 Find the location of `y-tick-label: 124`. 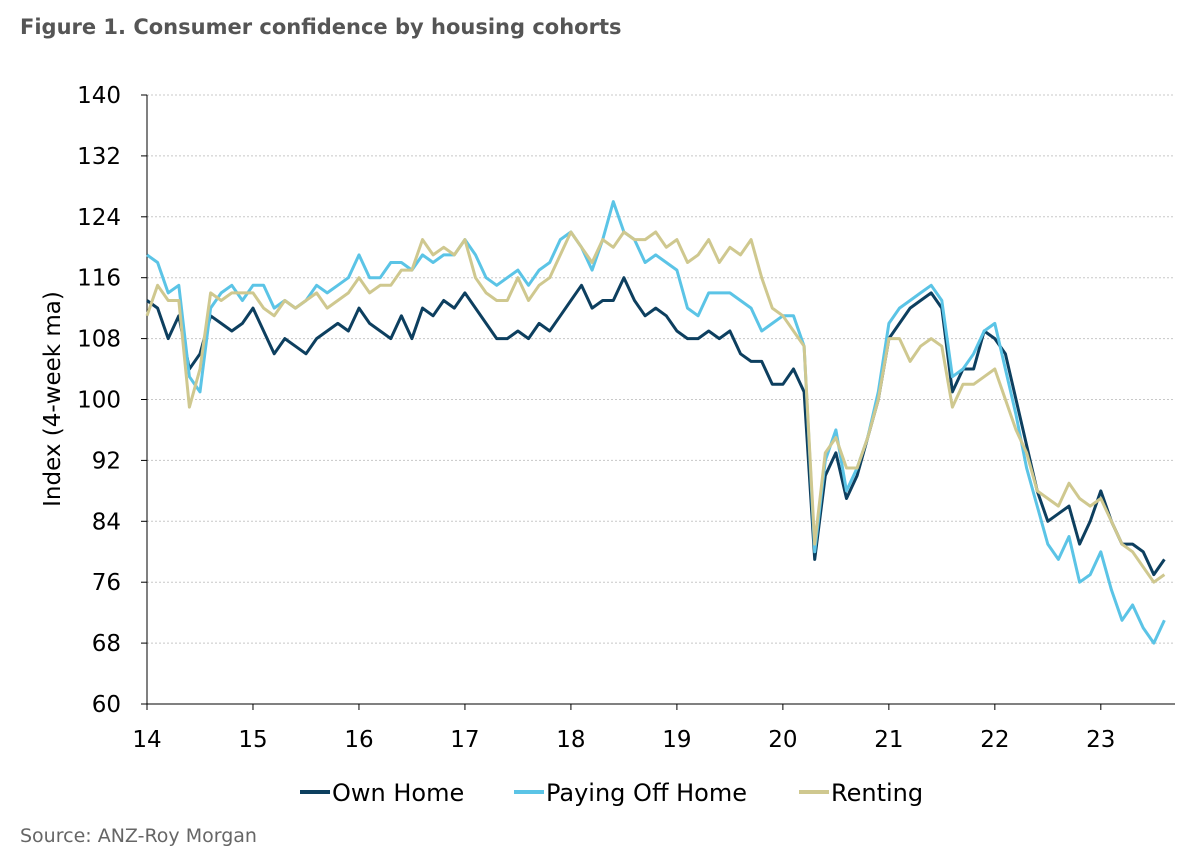

y-tick-label: 124 is located at coordinates (99, 218).